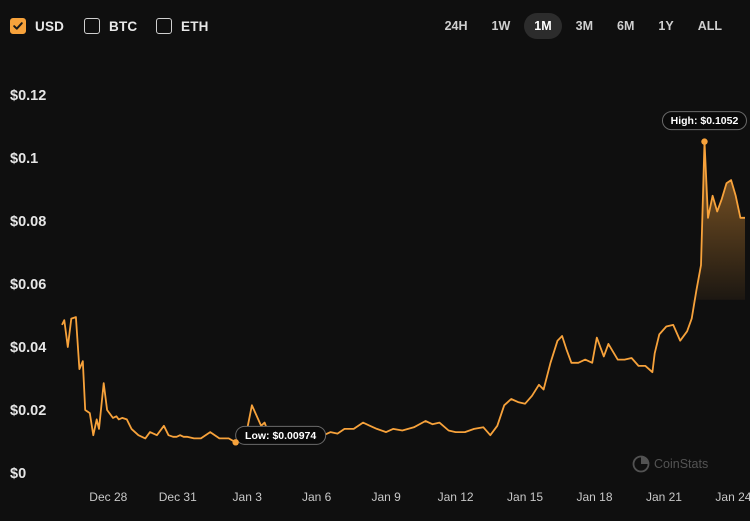 Image resolution: width=750 pixels, height=521 pixels. Describe the element at coordinates (50, 26) in the screenshot. I see `currency-label: USD` at that location.